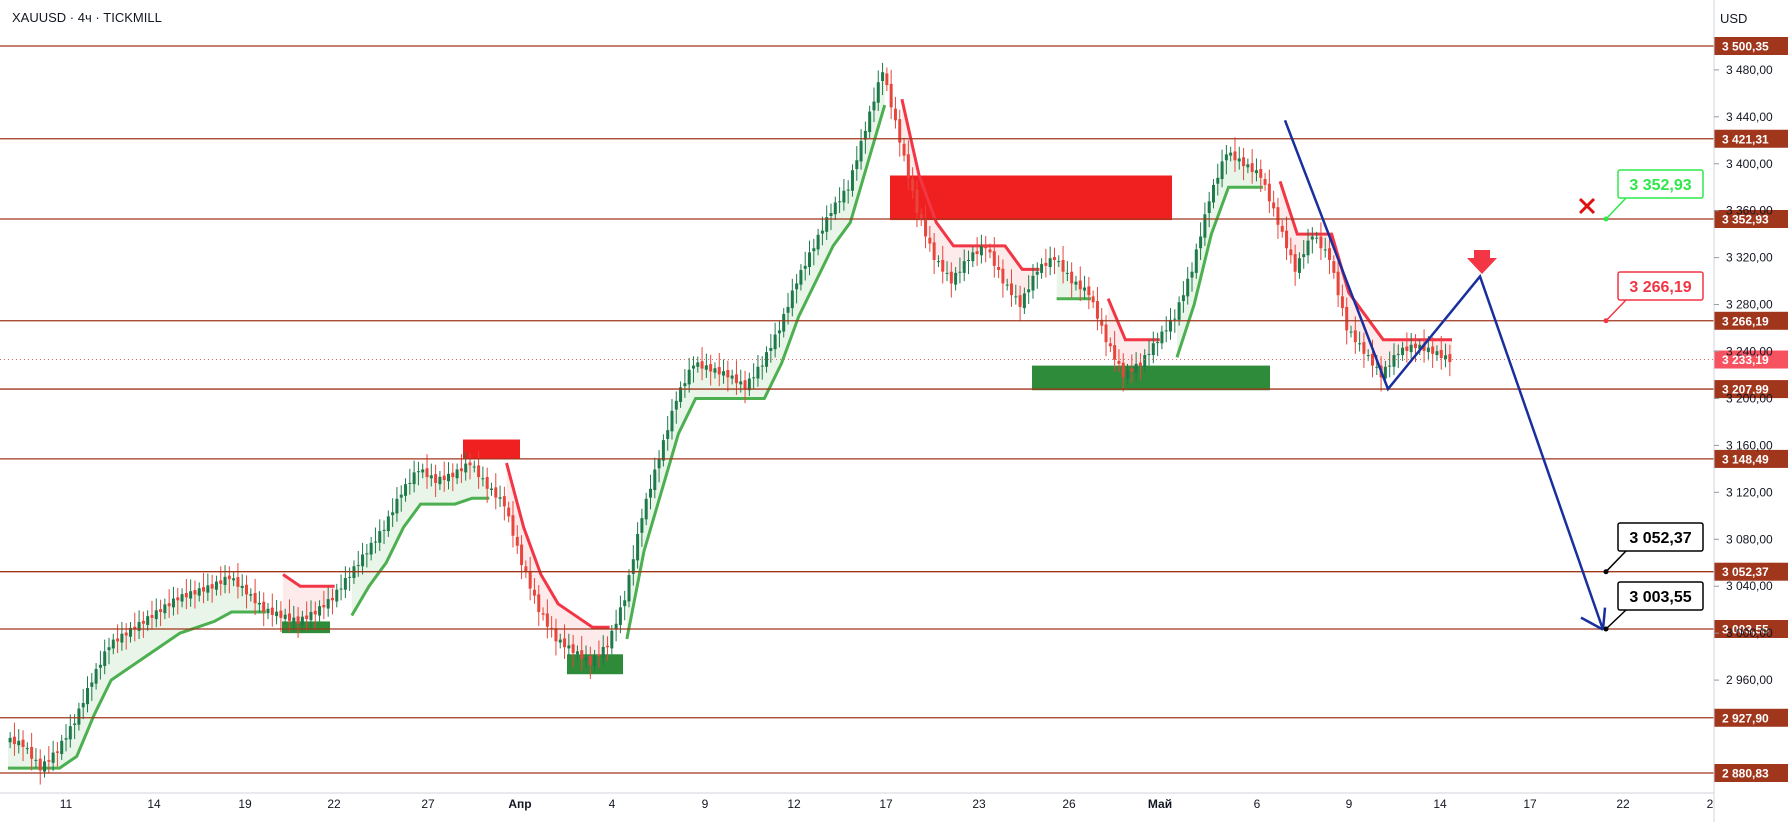  Describe the element at coordinates (1734, 18) in the screenshot. I see `currency-label: USD` at that location.